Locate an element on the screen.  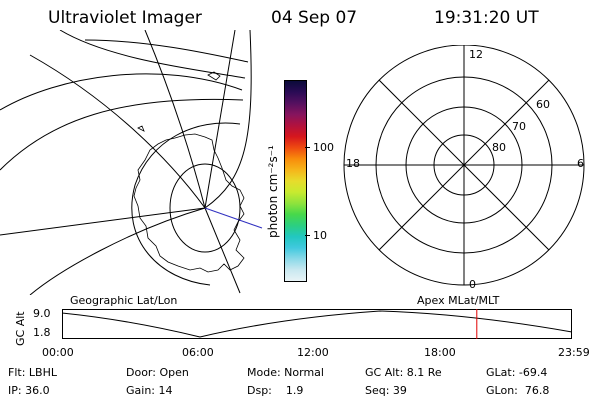
time-label: 19:31:20 UT is located at coordinates (486, 18).